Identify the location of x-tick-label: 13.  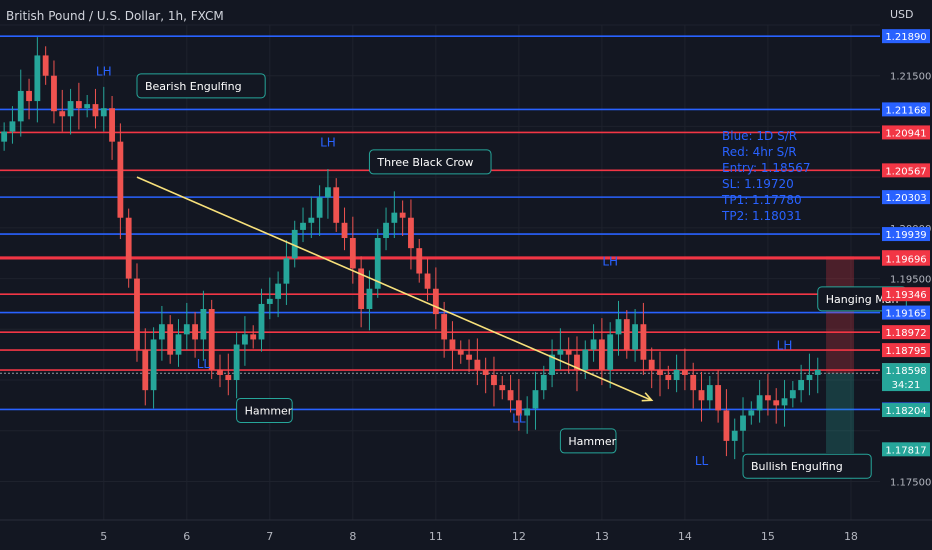
(602, 536).